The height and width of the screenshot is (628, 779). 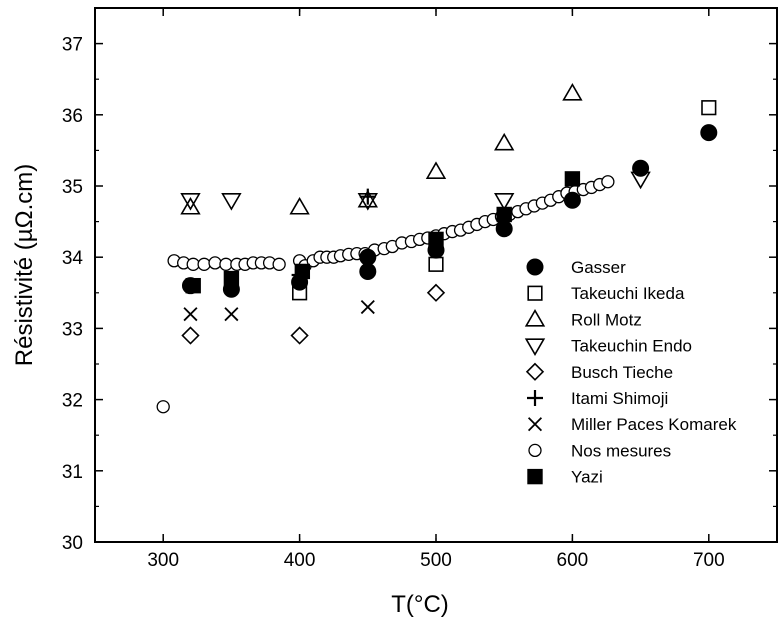 I want to click on legend-item: Itami Shimoji, so click(x=597, y=398).